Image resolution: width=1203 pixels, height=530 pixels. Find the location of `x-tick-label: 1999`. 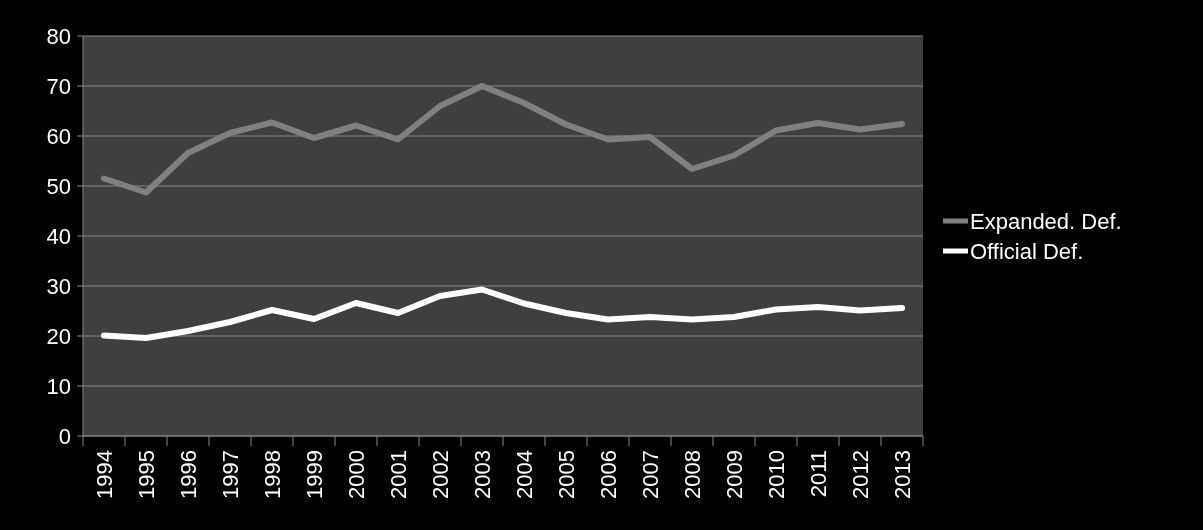

x-tick-label: 1999 is located at coordinates (314, 474).